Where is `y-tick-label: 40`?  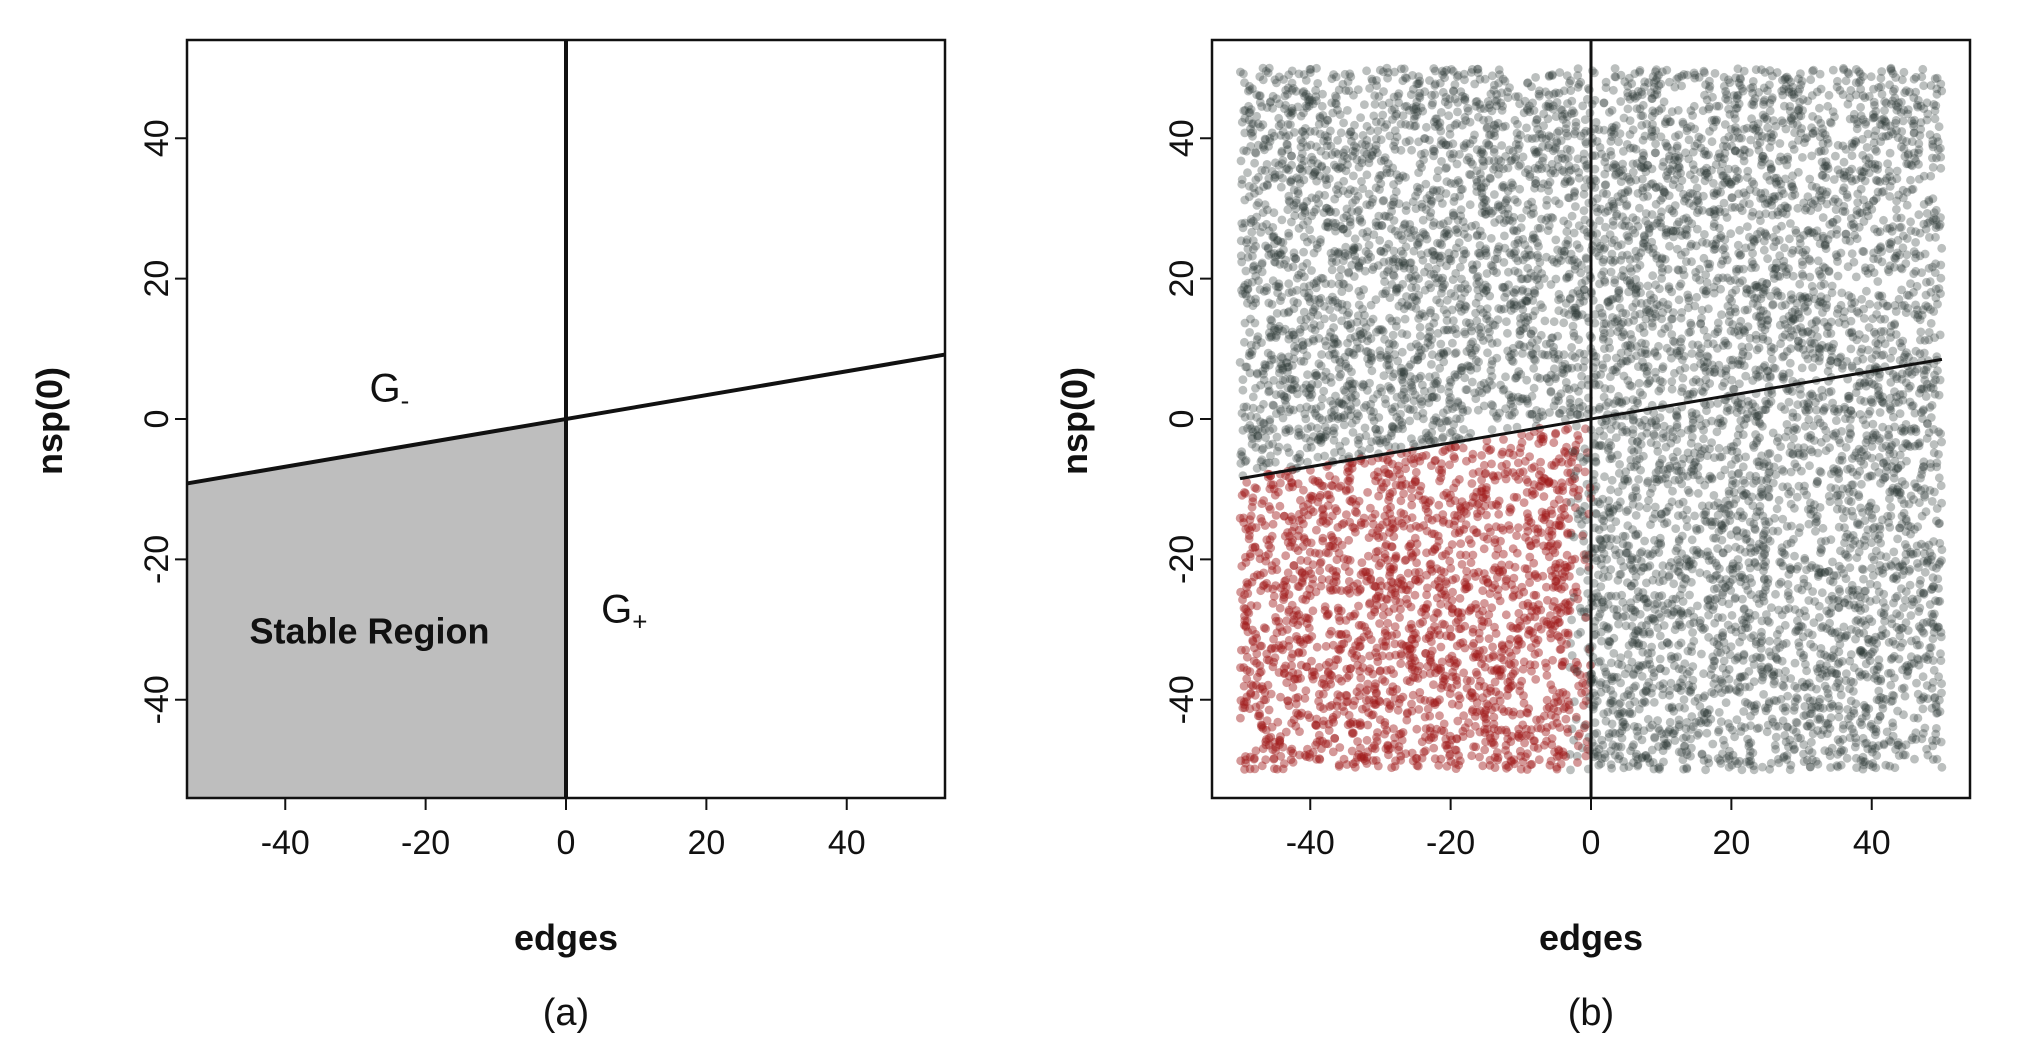 y-tick-label: 40 is located at coordinates (157, 138).